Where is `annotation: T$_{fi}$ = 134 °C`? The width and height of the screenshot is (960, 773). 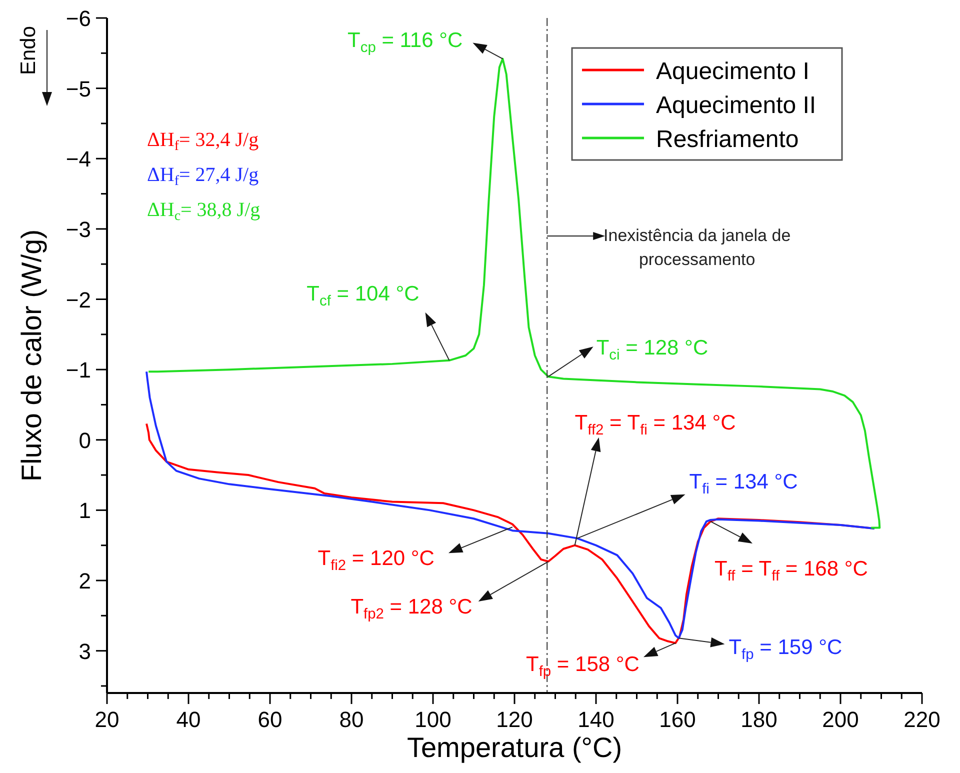
annotation: T$_{fi}$ = 134 °C is located at coordinates (743, 483).